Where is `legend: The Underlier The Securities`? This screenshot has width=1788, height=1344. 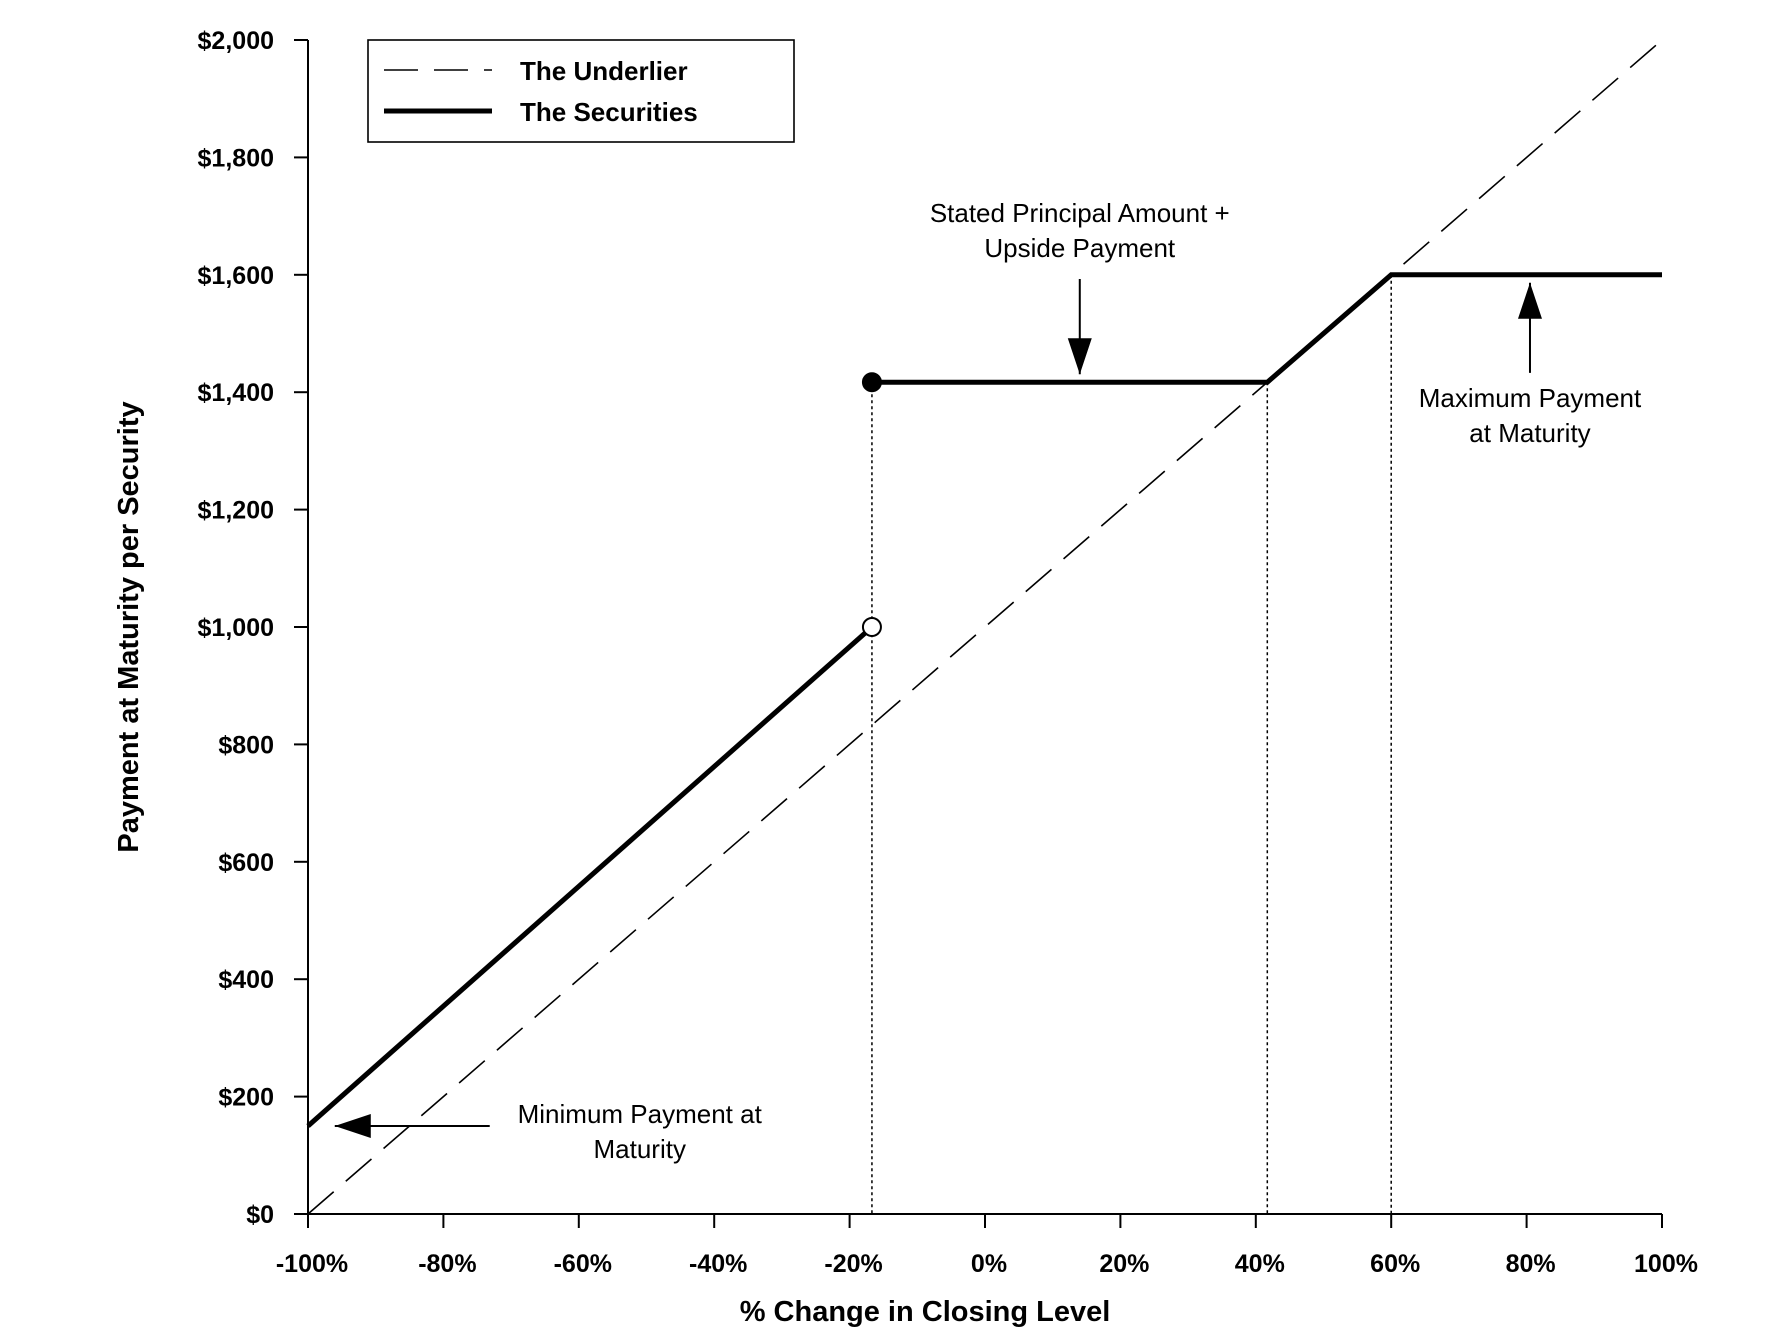 legend: The Underlier The Securities is located at coordinates (581, 91).